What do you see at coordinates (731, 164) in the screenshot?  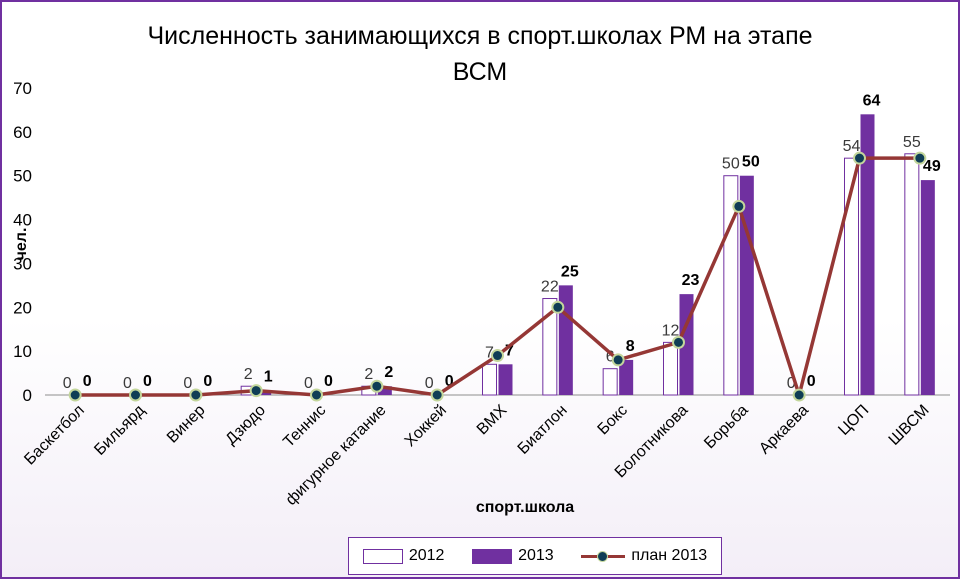 I see `data-label-2012: 50` at bounding box center [731, 164].